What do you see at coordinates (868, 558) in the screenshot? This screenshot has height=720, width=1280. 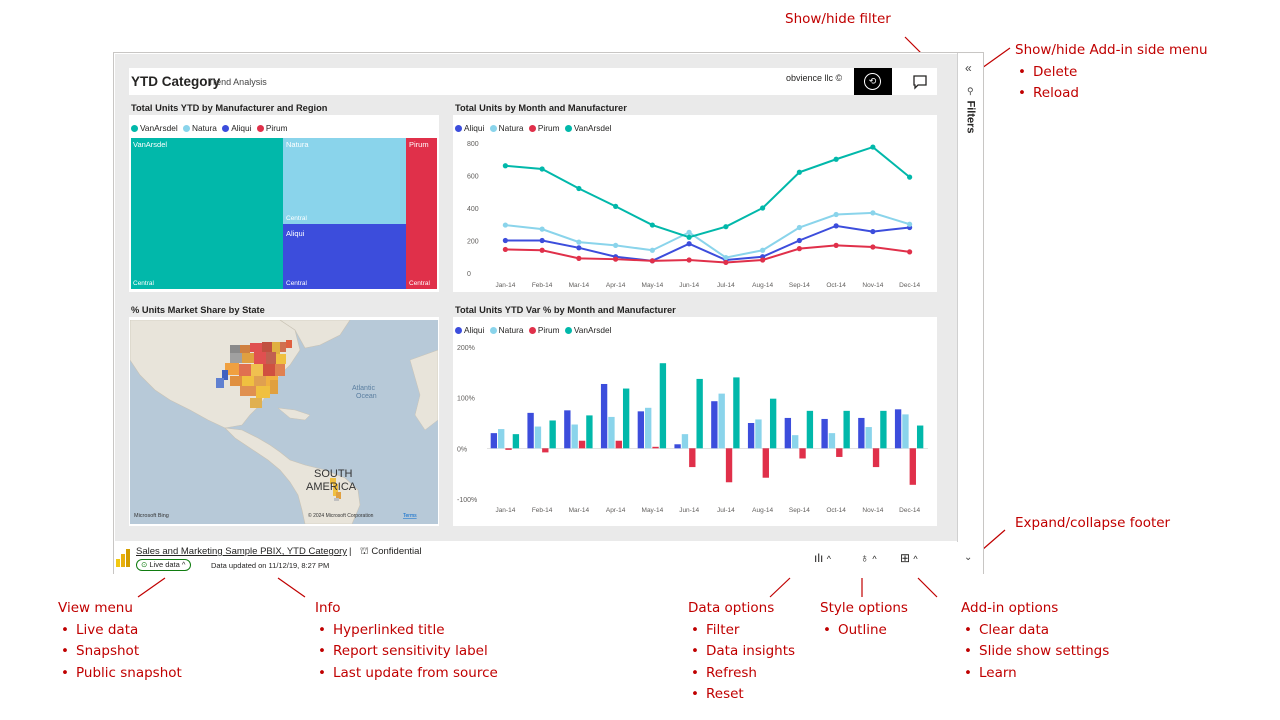 I see `style-options-button: ♁ ^` at bounding box center [868, 558].